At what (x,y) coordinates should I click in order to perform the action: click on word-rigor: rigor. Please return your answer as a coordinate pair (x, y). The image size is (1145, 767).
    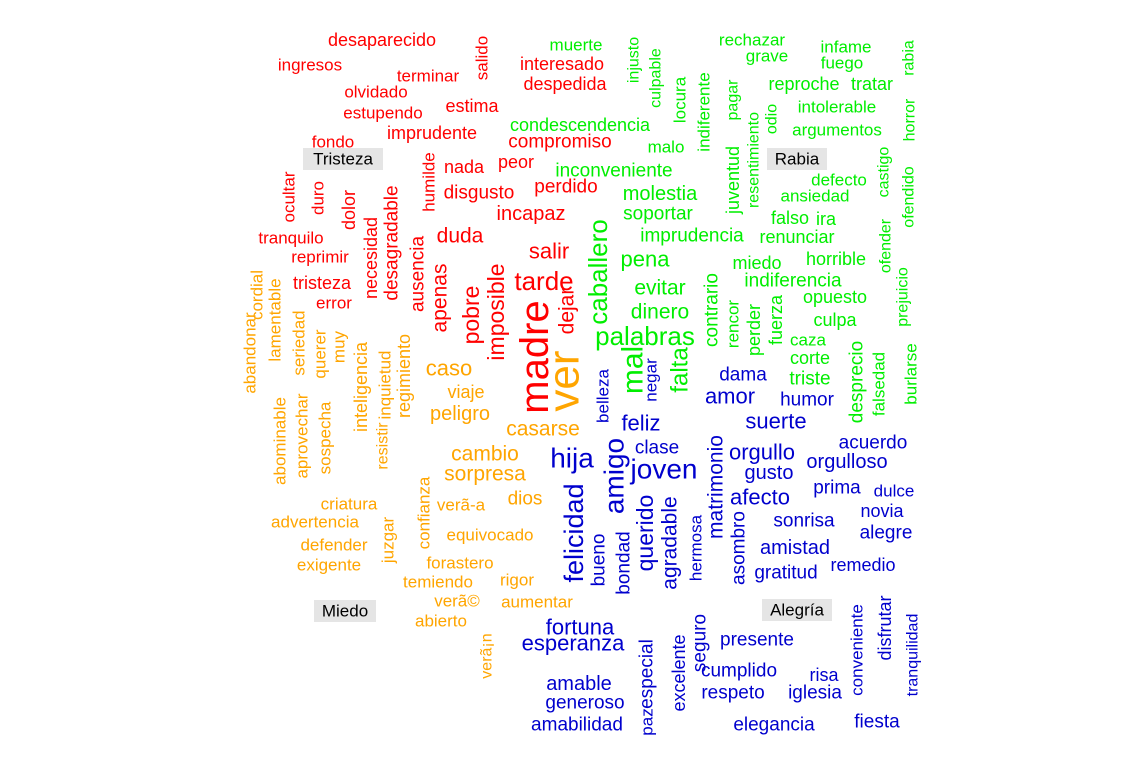
    Looking at the image, I should click on (517, 580).